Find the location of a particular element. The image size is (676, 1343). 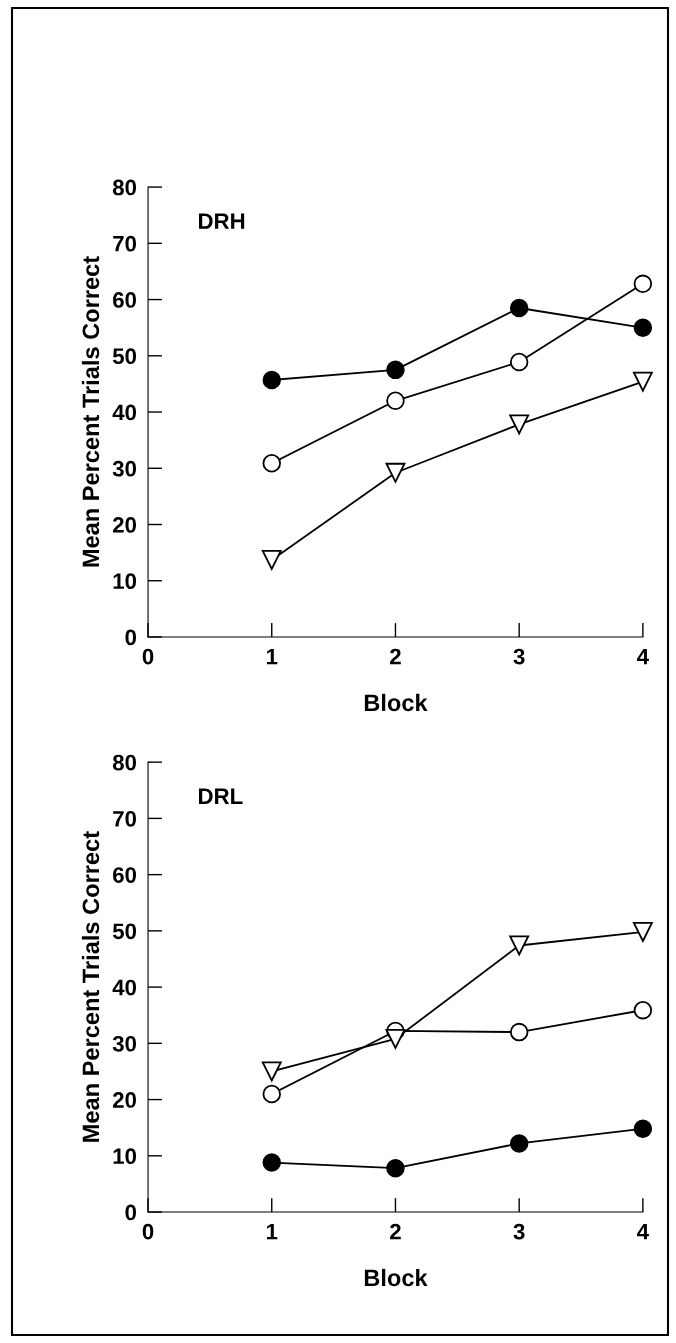

text: DRL is located at coordinates (221, 796).